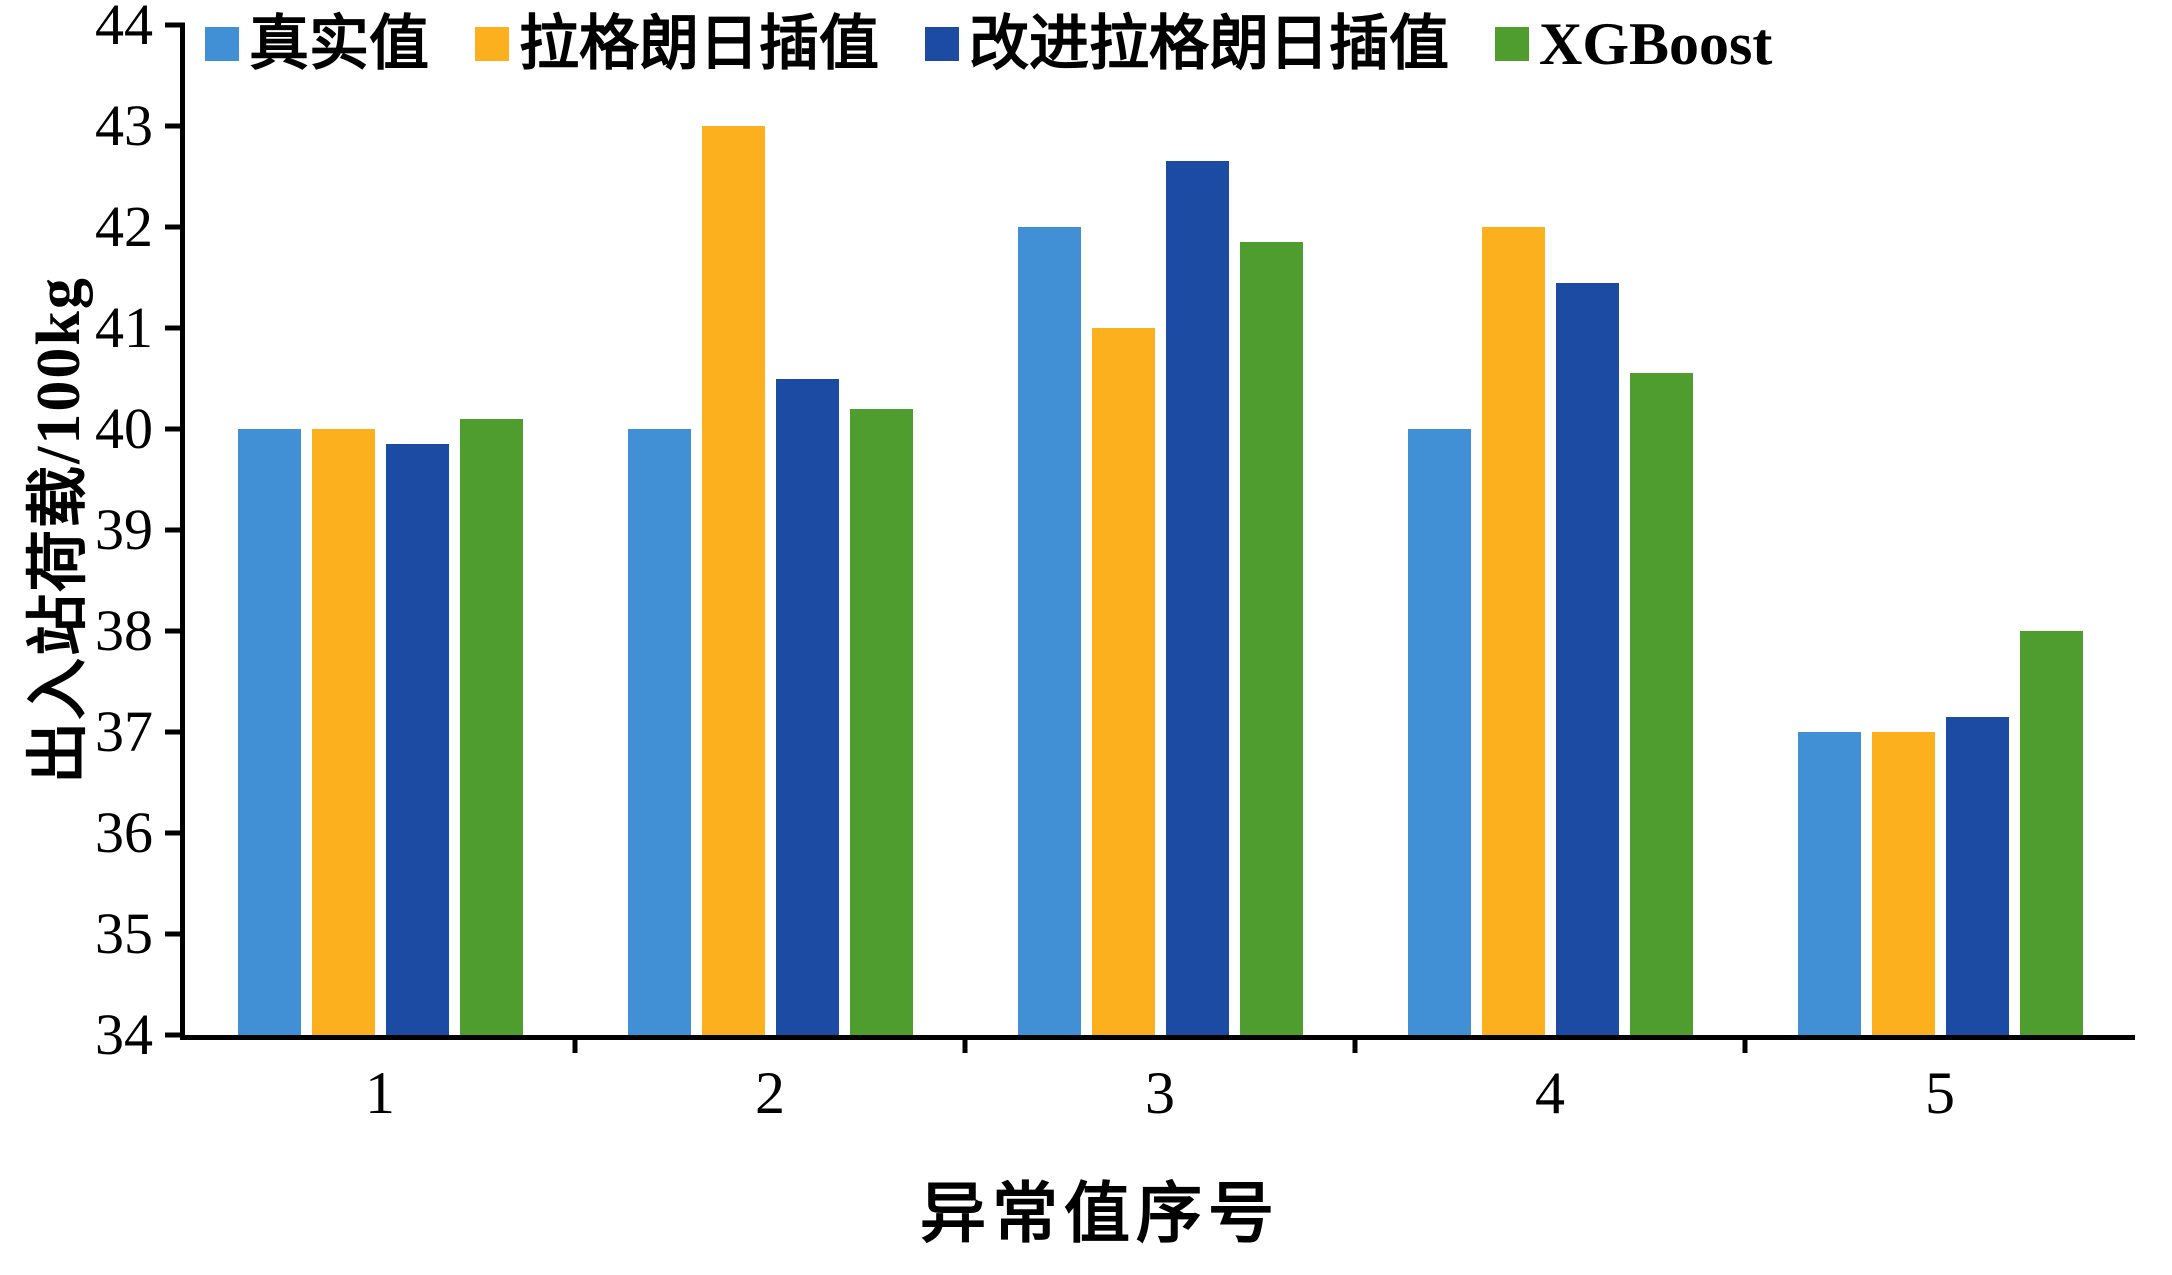 The image size is (2172, 1275). I want to click on legend-item-拉格朗日插值: 拉格朗日插值, so click(677, 44).